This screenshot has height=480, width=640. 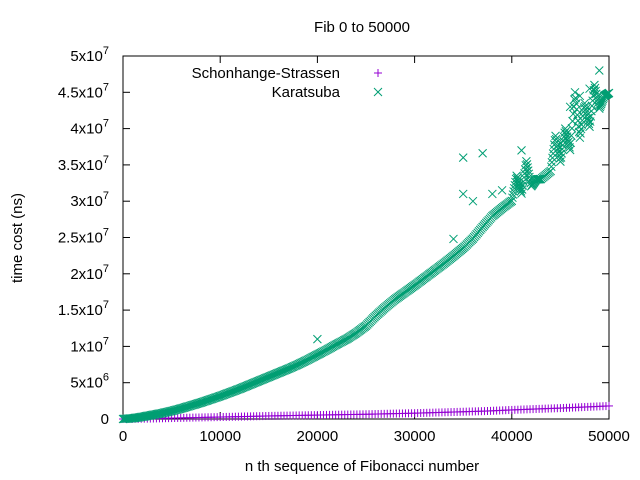 I want to click on y-tick-label: 2x10⁷, so click(x=89, y=273).